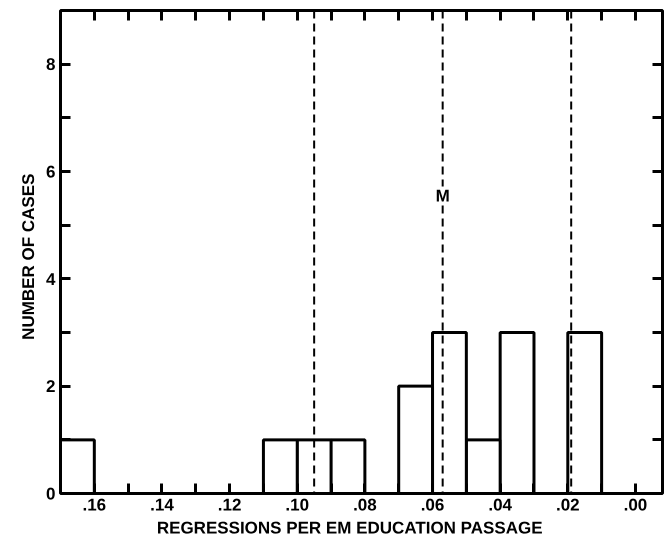  Describe the element at coordinates (51, 494) in the screenshot. I see `y-tick-label: 0` at that location.